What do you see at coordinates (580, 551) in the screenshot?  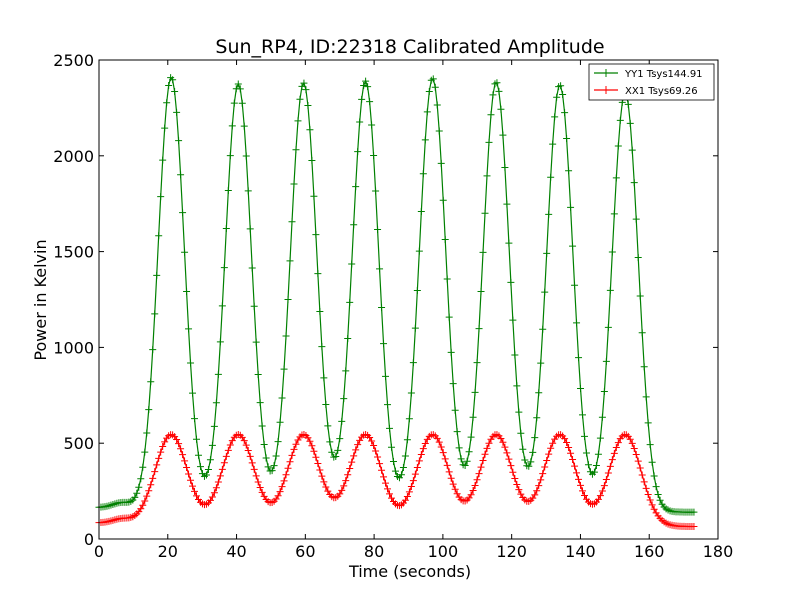 I see `x-tick-label: 140` at bounding box center [580, 551].